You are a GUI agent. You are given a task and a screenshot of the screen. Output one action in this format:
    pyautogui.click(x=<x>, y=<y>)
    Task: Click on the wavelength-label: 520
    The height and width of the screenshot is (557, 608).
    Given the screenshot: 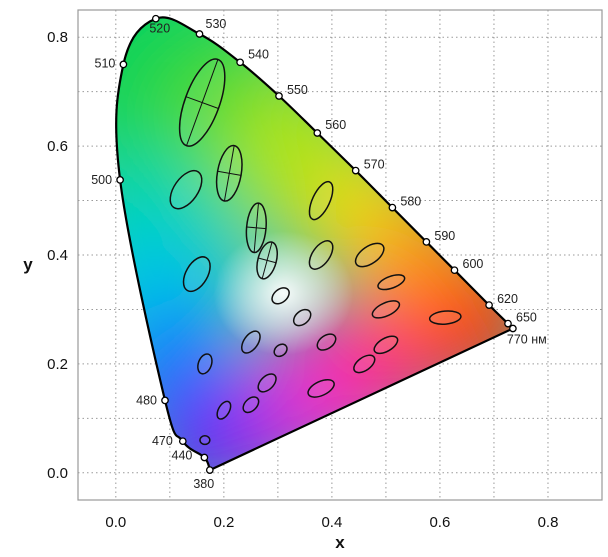 What is the action you would take?
    pyautogui.click(x=159, y=29)
    